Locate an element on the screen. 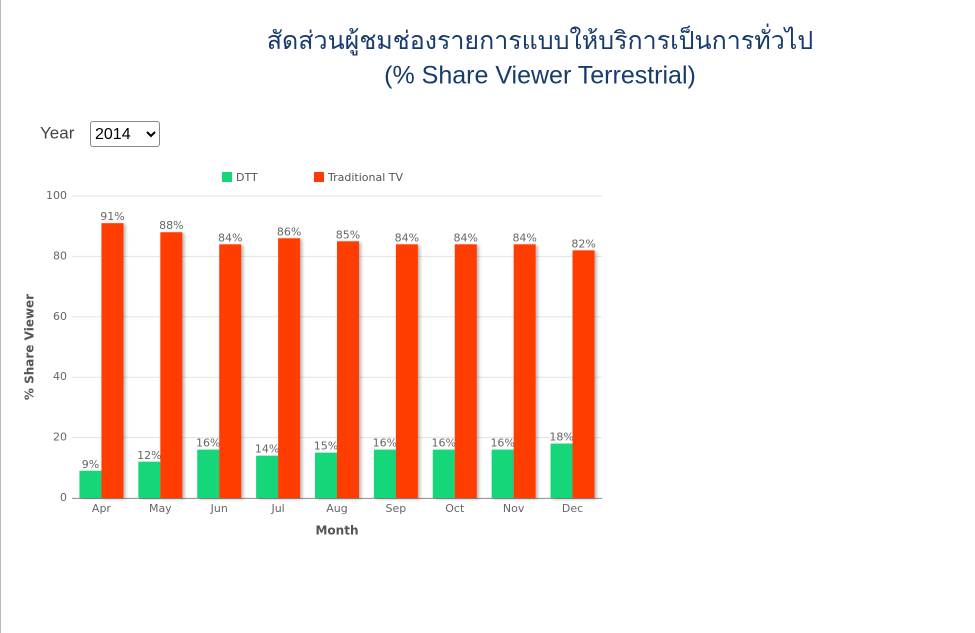 The width and height of the screenshot is (975, 633). y-axis-title: % Share Viewer is located at coordinates (30, 347).